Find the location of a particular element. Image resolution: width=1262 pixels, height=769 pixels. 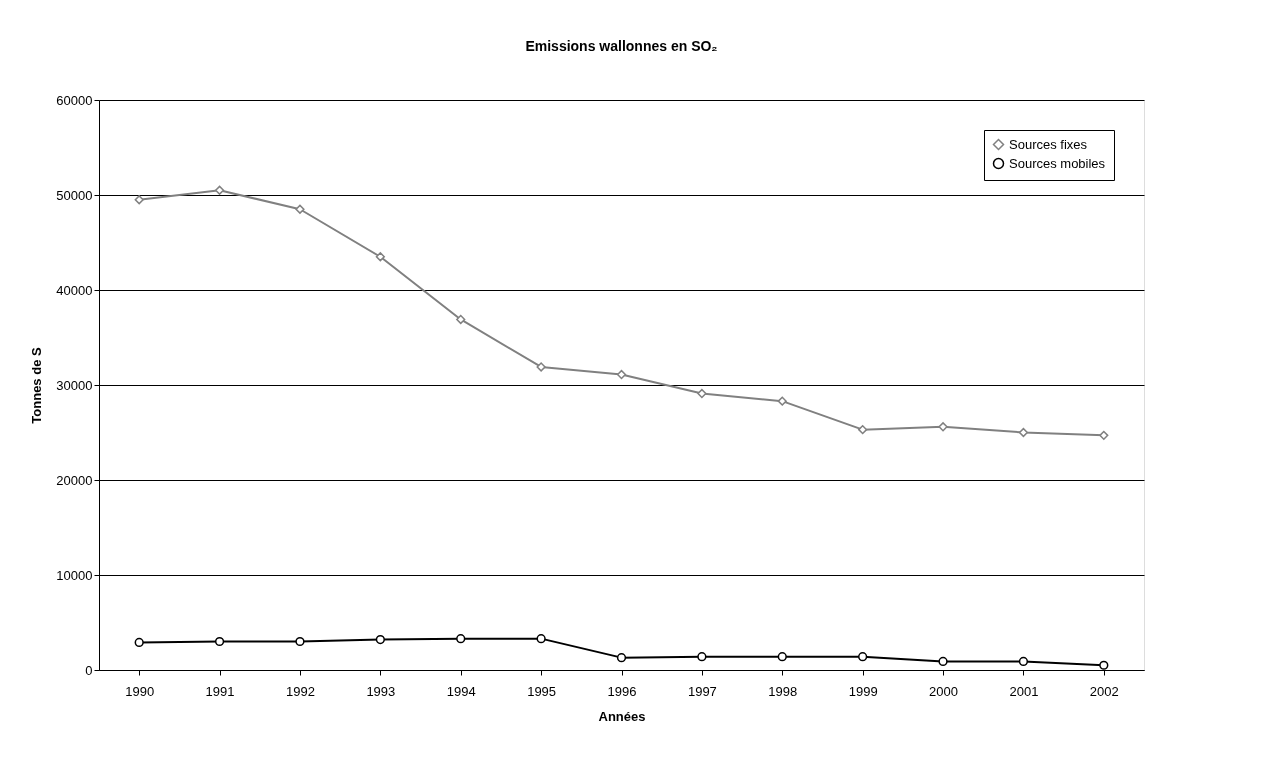

x-tick-label: 1998 is located at coordinates (783, 691).